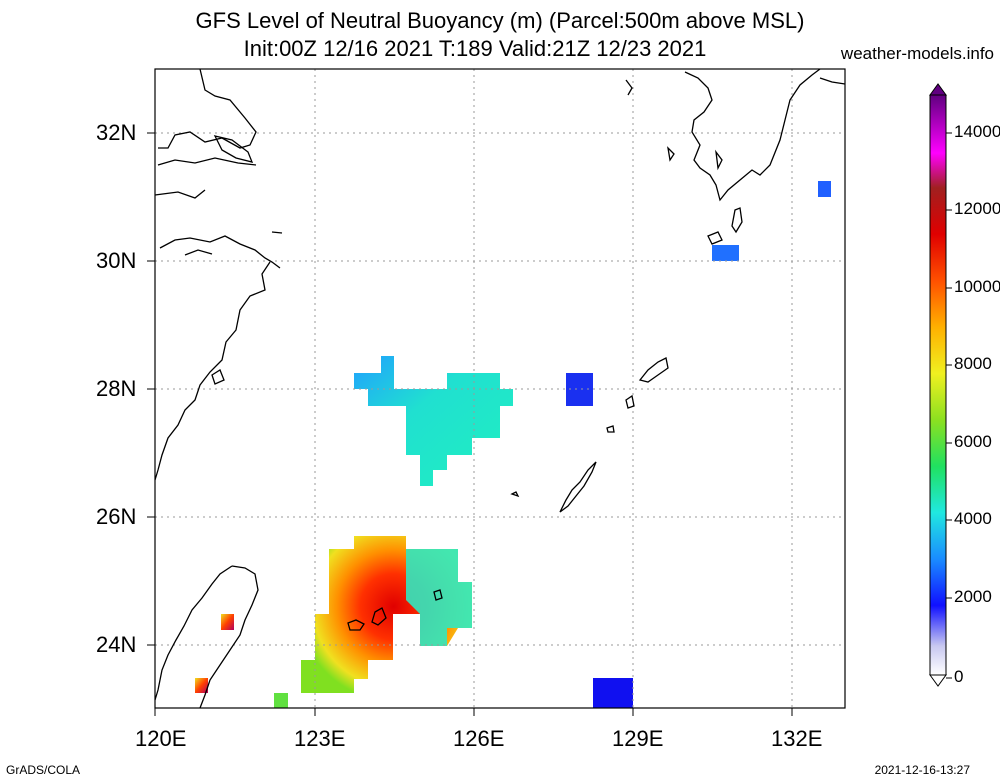 The height and width of the screenshot is (779, 1000). What do you see at coordinates (161, 738) in the screenshot?
I see `lon-tick-label: 120E` at bounding box center [161, 738].